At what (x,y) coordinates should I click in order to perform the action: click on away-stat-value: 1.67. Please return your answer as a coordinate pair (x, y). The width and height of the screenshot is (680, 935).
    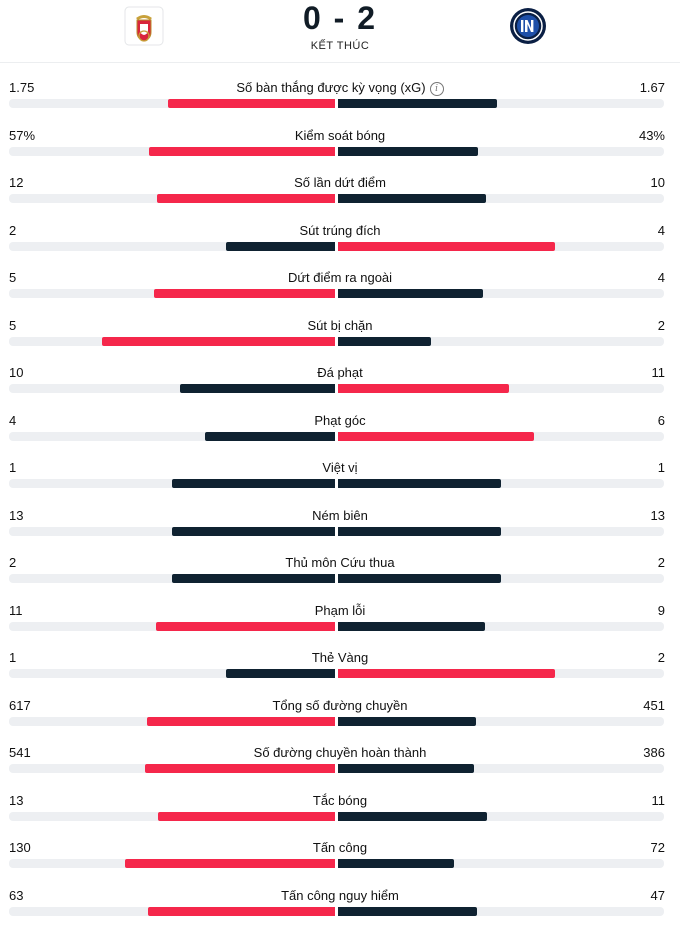
    Looking at the image, I should click on (652, 87).